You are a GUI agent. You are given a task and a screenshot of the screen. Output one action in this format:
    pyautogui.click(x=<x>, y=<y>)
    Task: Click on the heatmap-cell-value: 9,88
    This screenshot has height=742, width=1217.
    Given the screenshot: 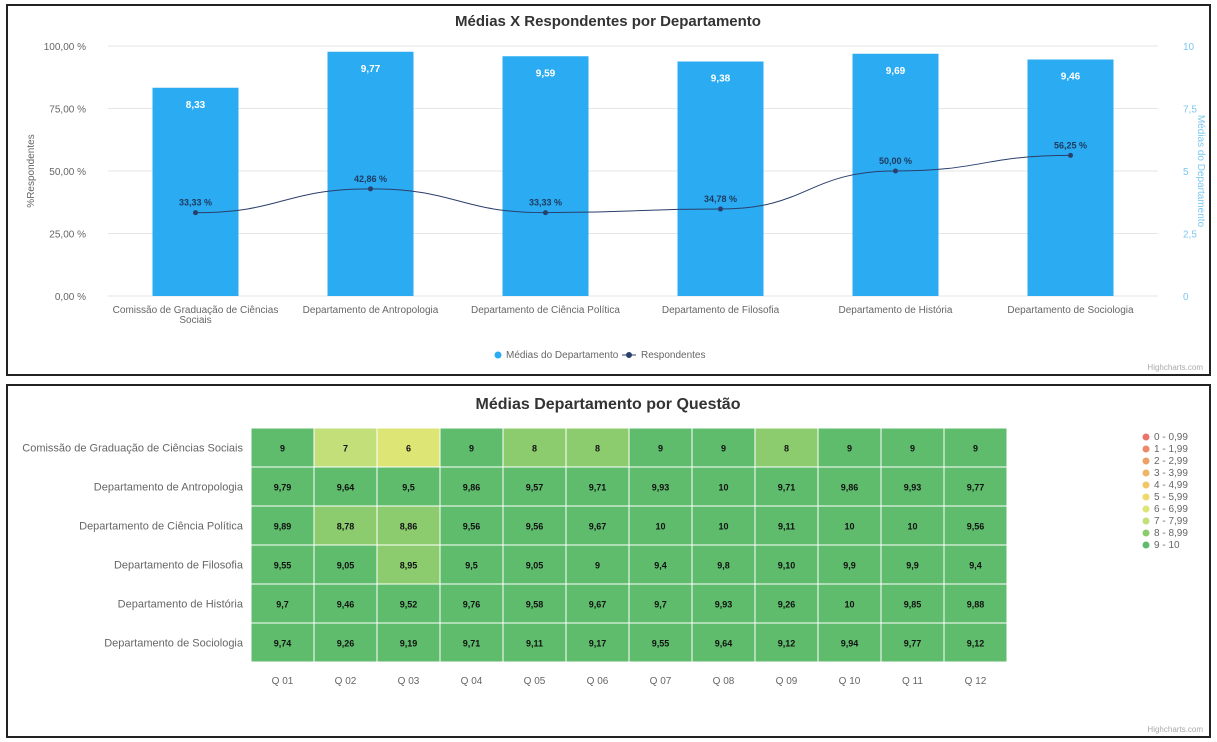 What is the action you would take?
    pyautogui.click(x=976, y=605)
    